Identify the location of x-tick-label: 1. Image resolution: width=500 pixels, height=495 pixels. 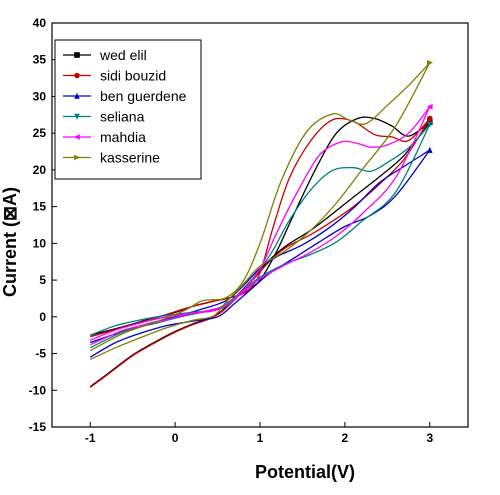
(260, 438).